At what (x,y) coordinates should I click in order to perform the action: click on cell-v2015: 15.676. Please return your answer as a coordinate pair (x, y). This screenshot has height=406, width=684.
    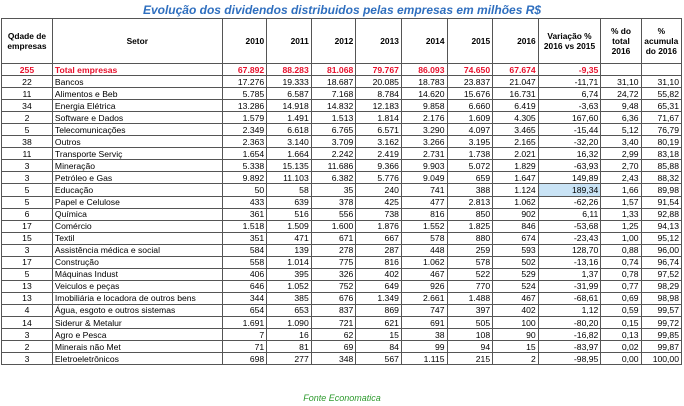
    Looking at the image, I should click on (470, 94).